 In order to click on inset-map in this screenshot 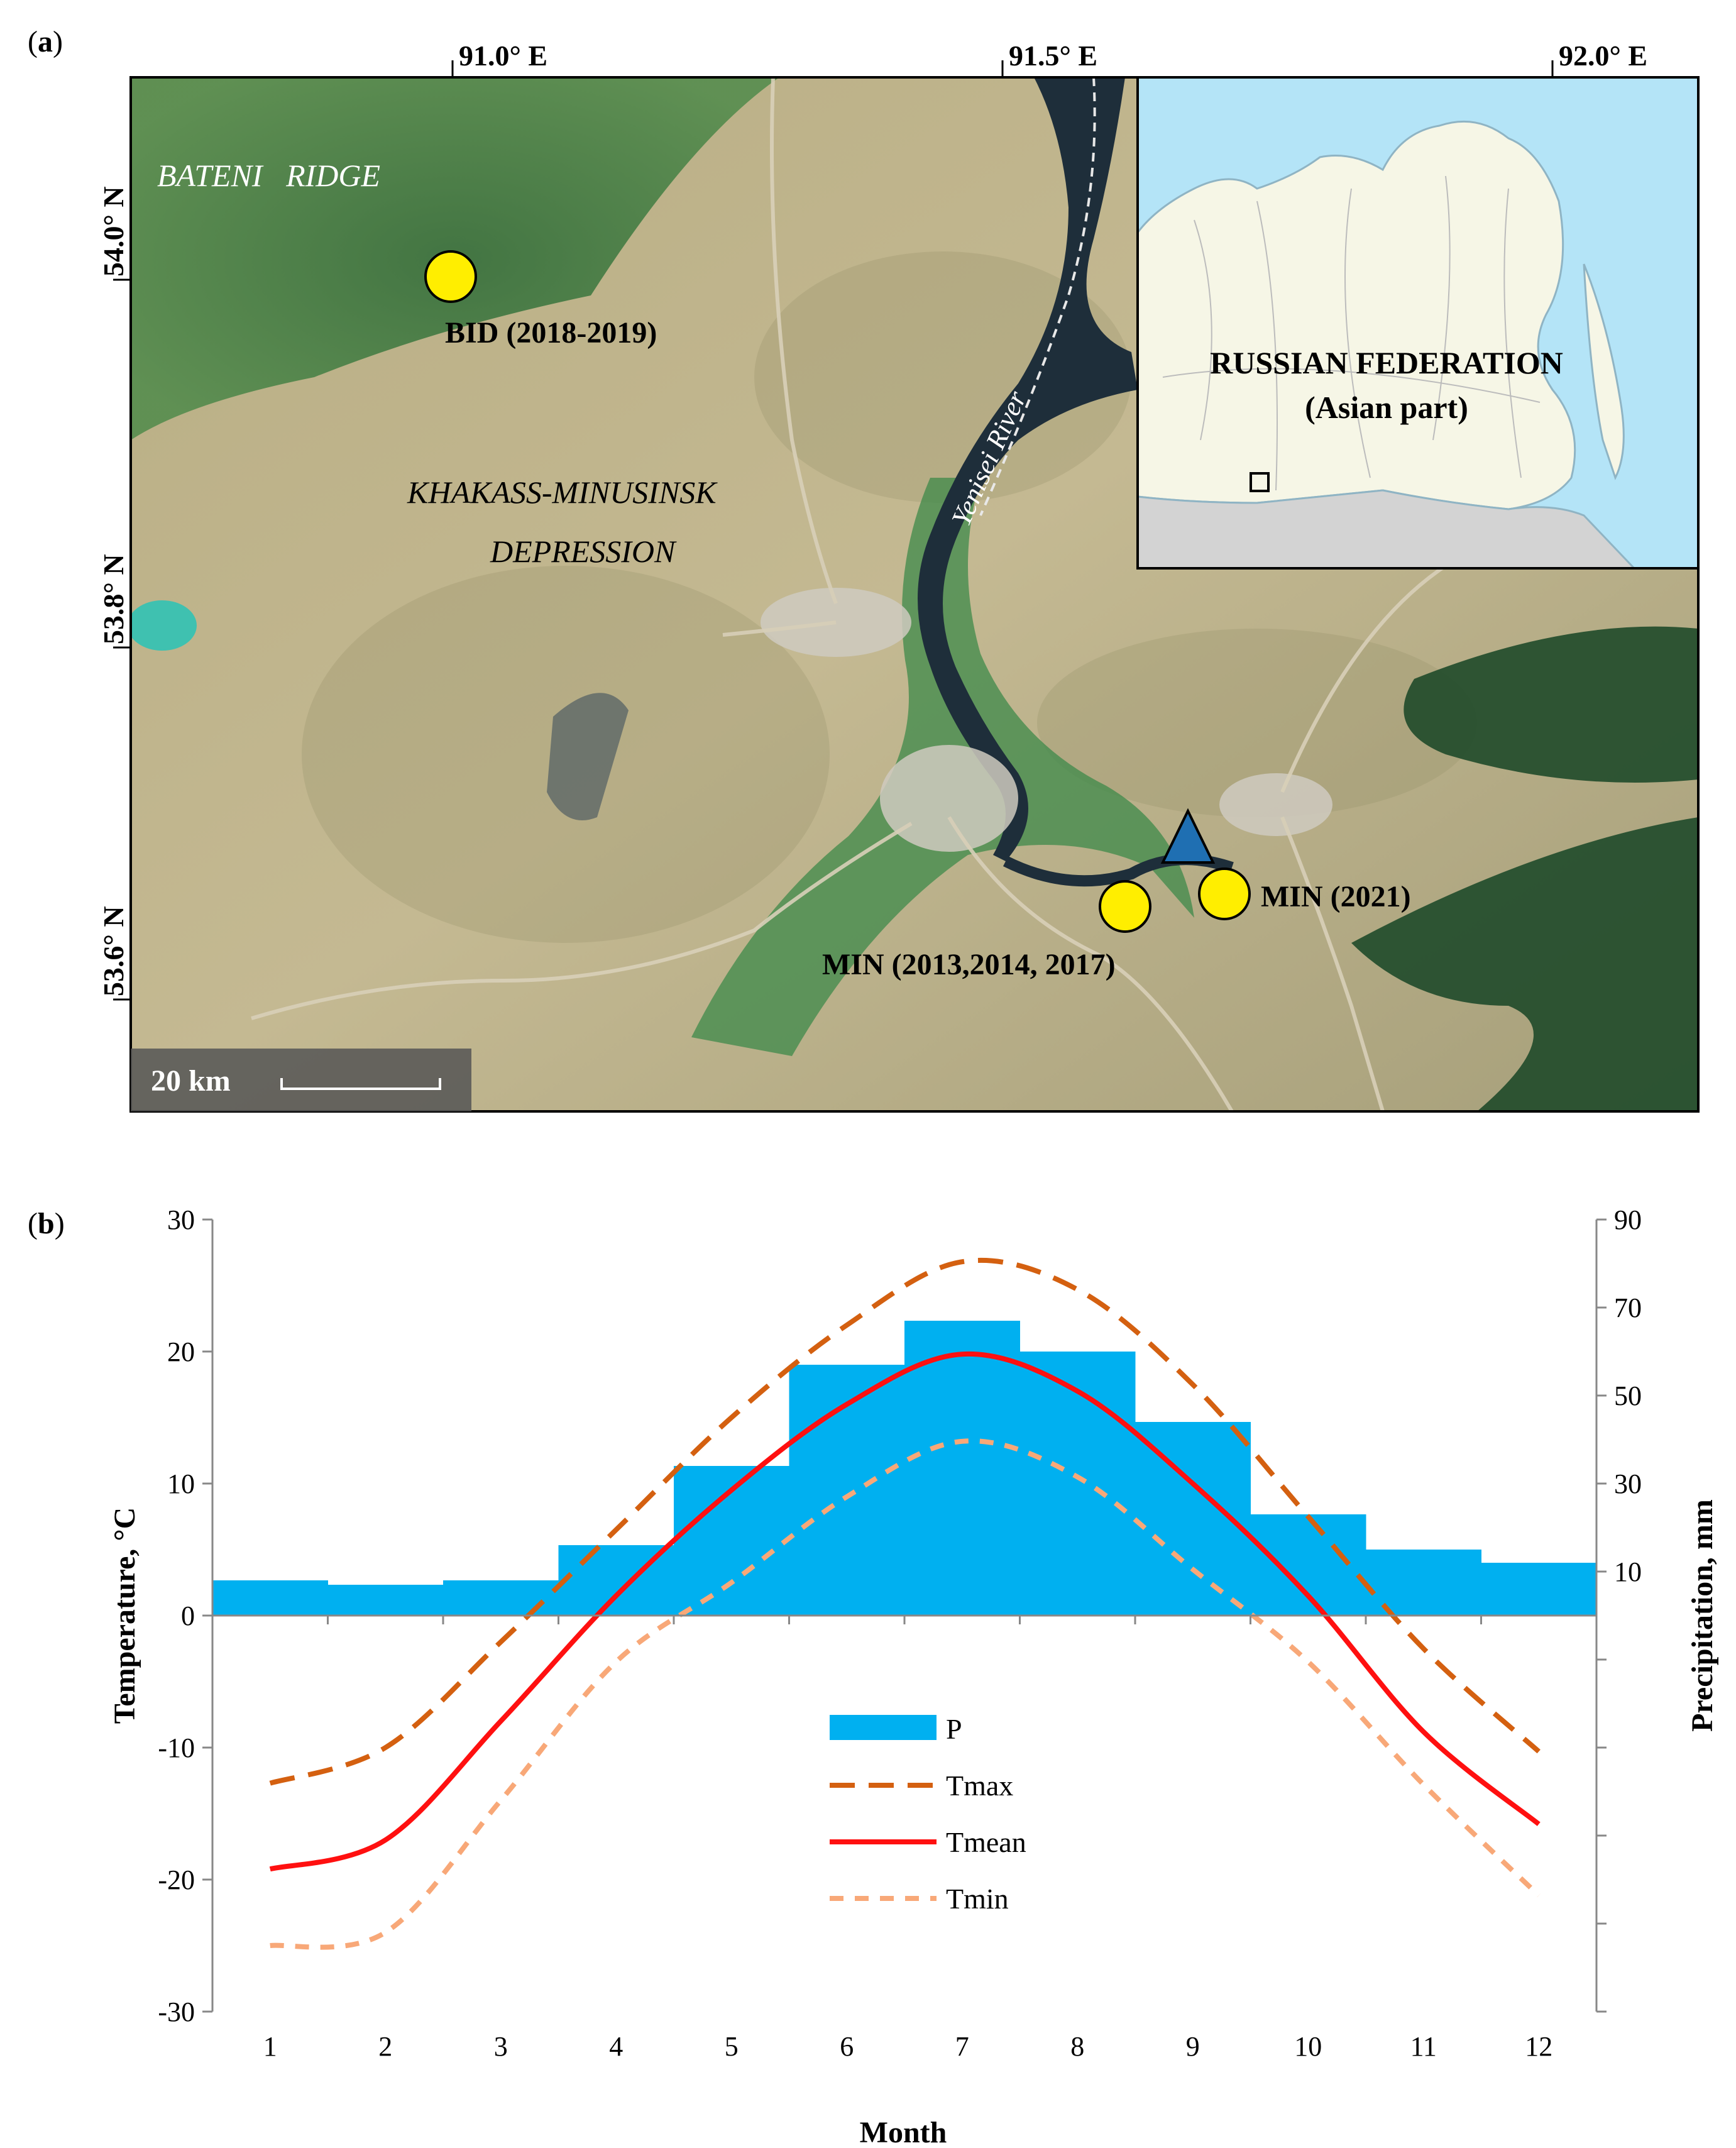, I will do `click(1418, 322)`.